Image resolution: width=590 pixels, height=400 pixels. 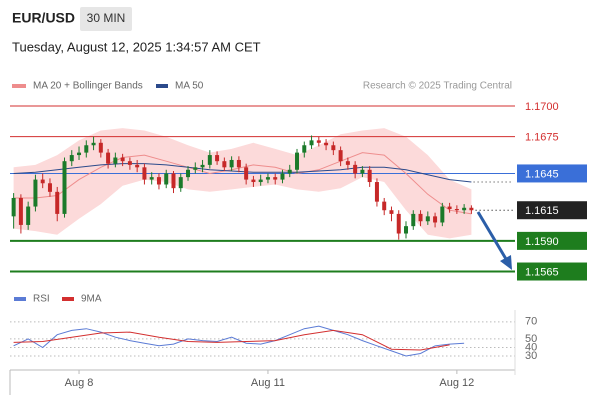 I want to click on legend-label: MA 50, so click(x=189, y=86).